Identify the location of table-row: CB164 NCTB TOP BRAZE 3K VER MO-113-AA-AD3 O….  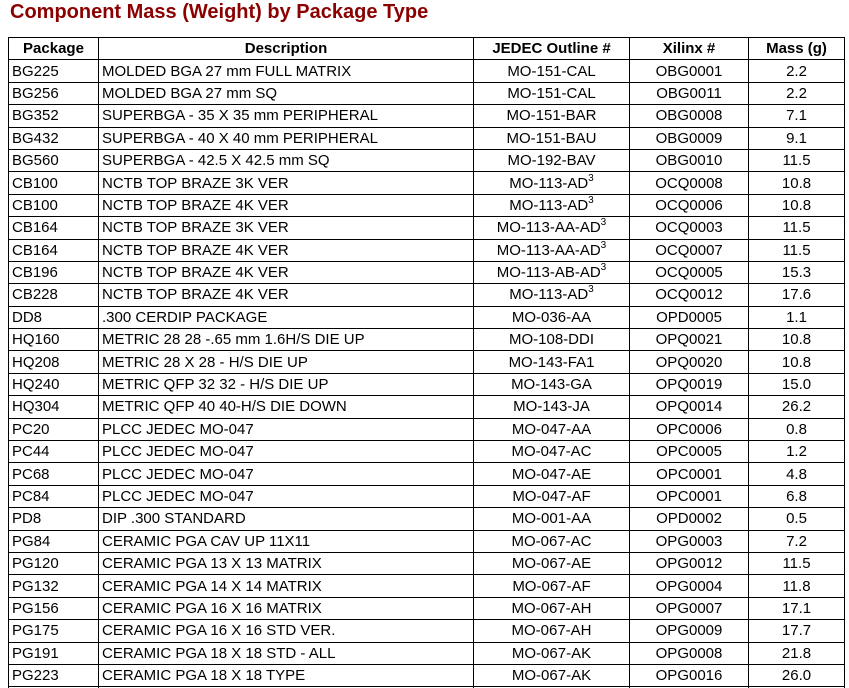
(426, 228).